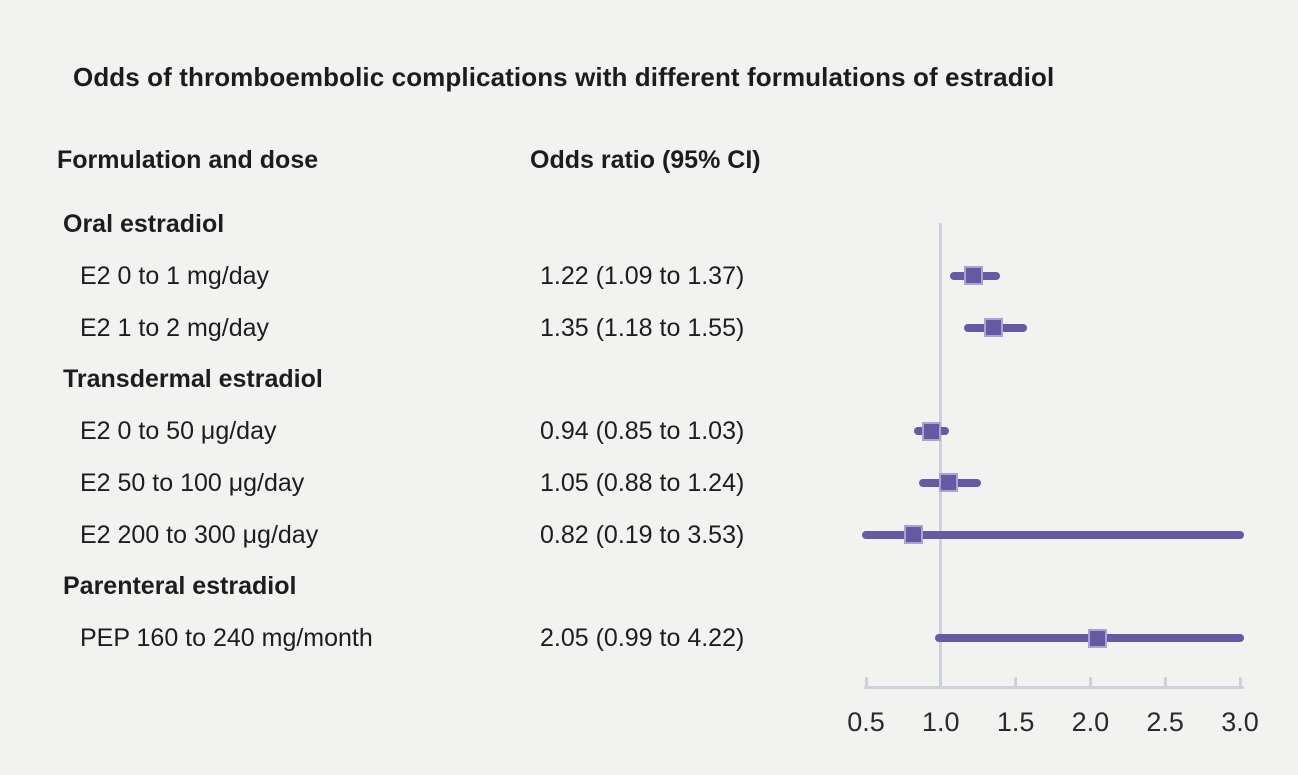 The width and height of the screenshot is (1298, 775). I want to click on reference-line, so click(941, 456).